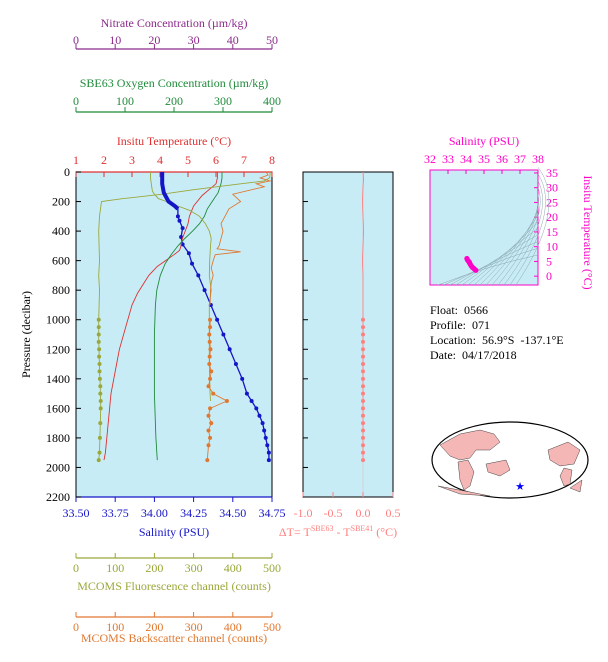 The height and width of the screenshot is (662, 608). Describe the element at coordinates (76, 568) in the screenshot. I see `fluorescence-tick-label: 0` at that location.